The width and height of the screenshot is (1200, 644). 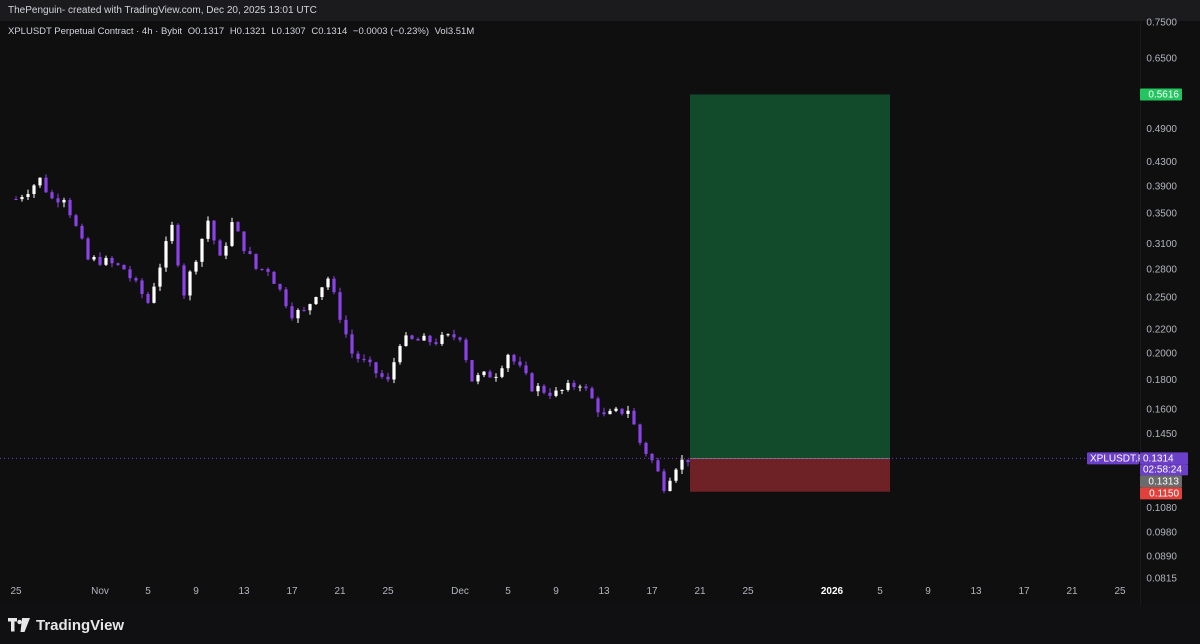 What do you see at coordinates (206, 31) in the screenshot?
I see `legend-open: O0.1317` at bounding box center [206, 31].